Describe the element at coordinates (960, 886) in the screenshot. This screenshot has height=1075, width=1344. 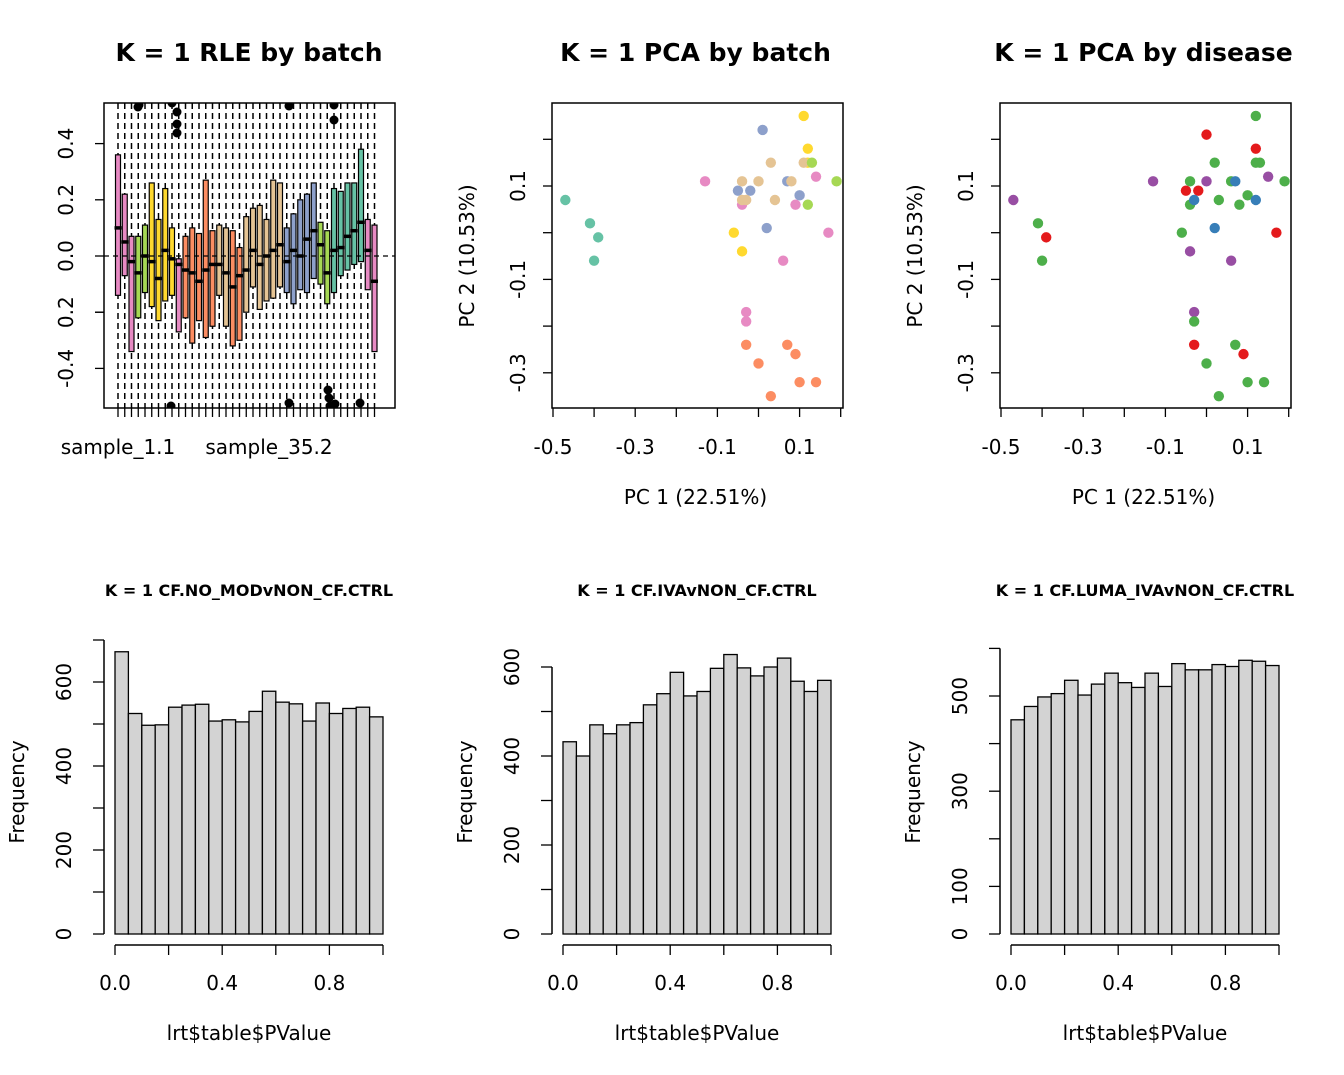
I see `y-tick-label: 100` at that location.